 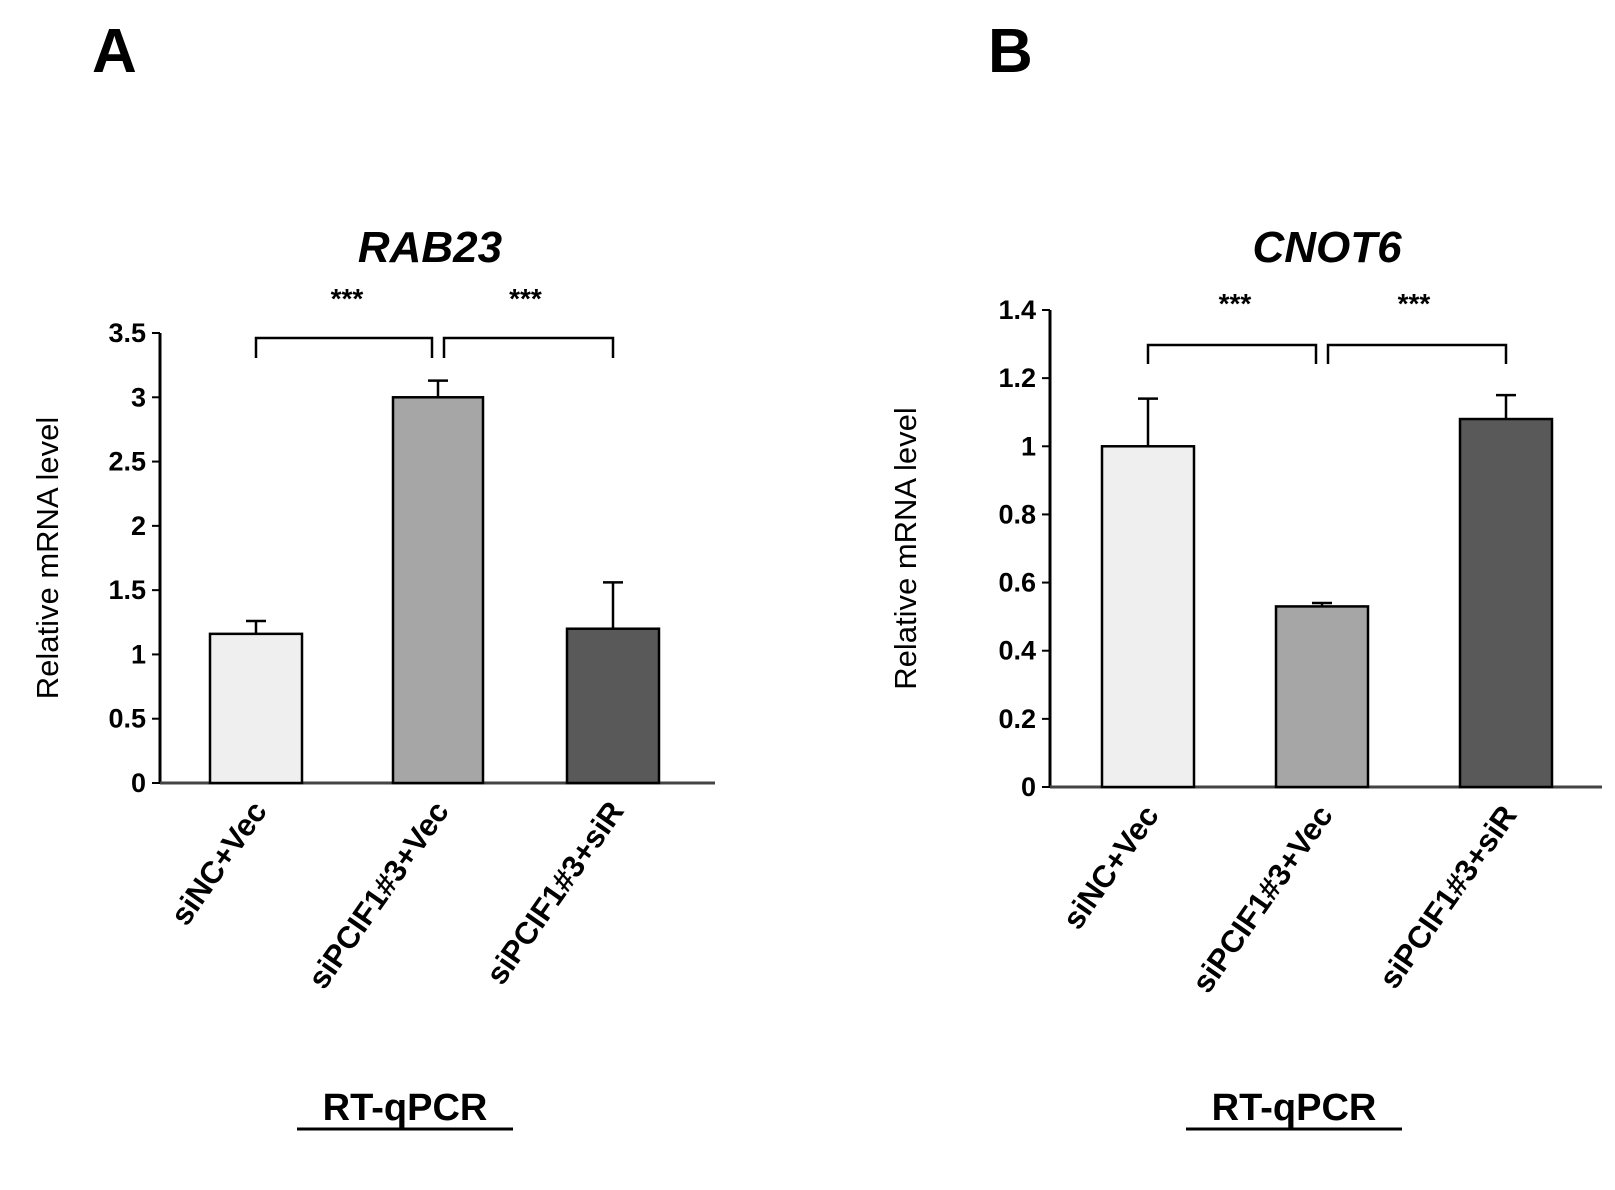 I want to click on y-tick-label: 0.6, so click(x=1017, y=583).